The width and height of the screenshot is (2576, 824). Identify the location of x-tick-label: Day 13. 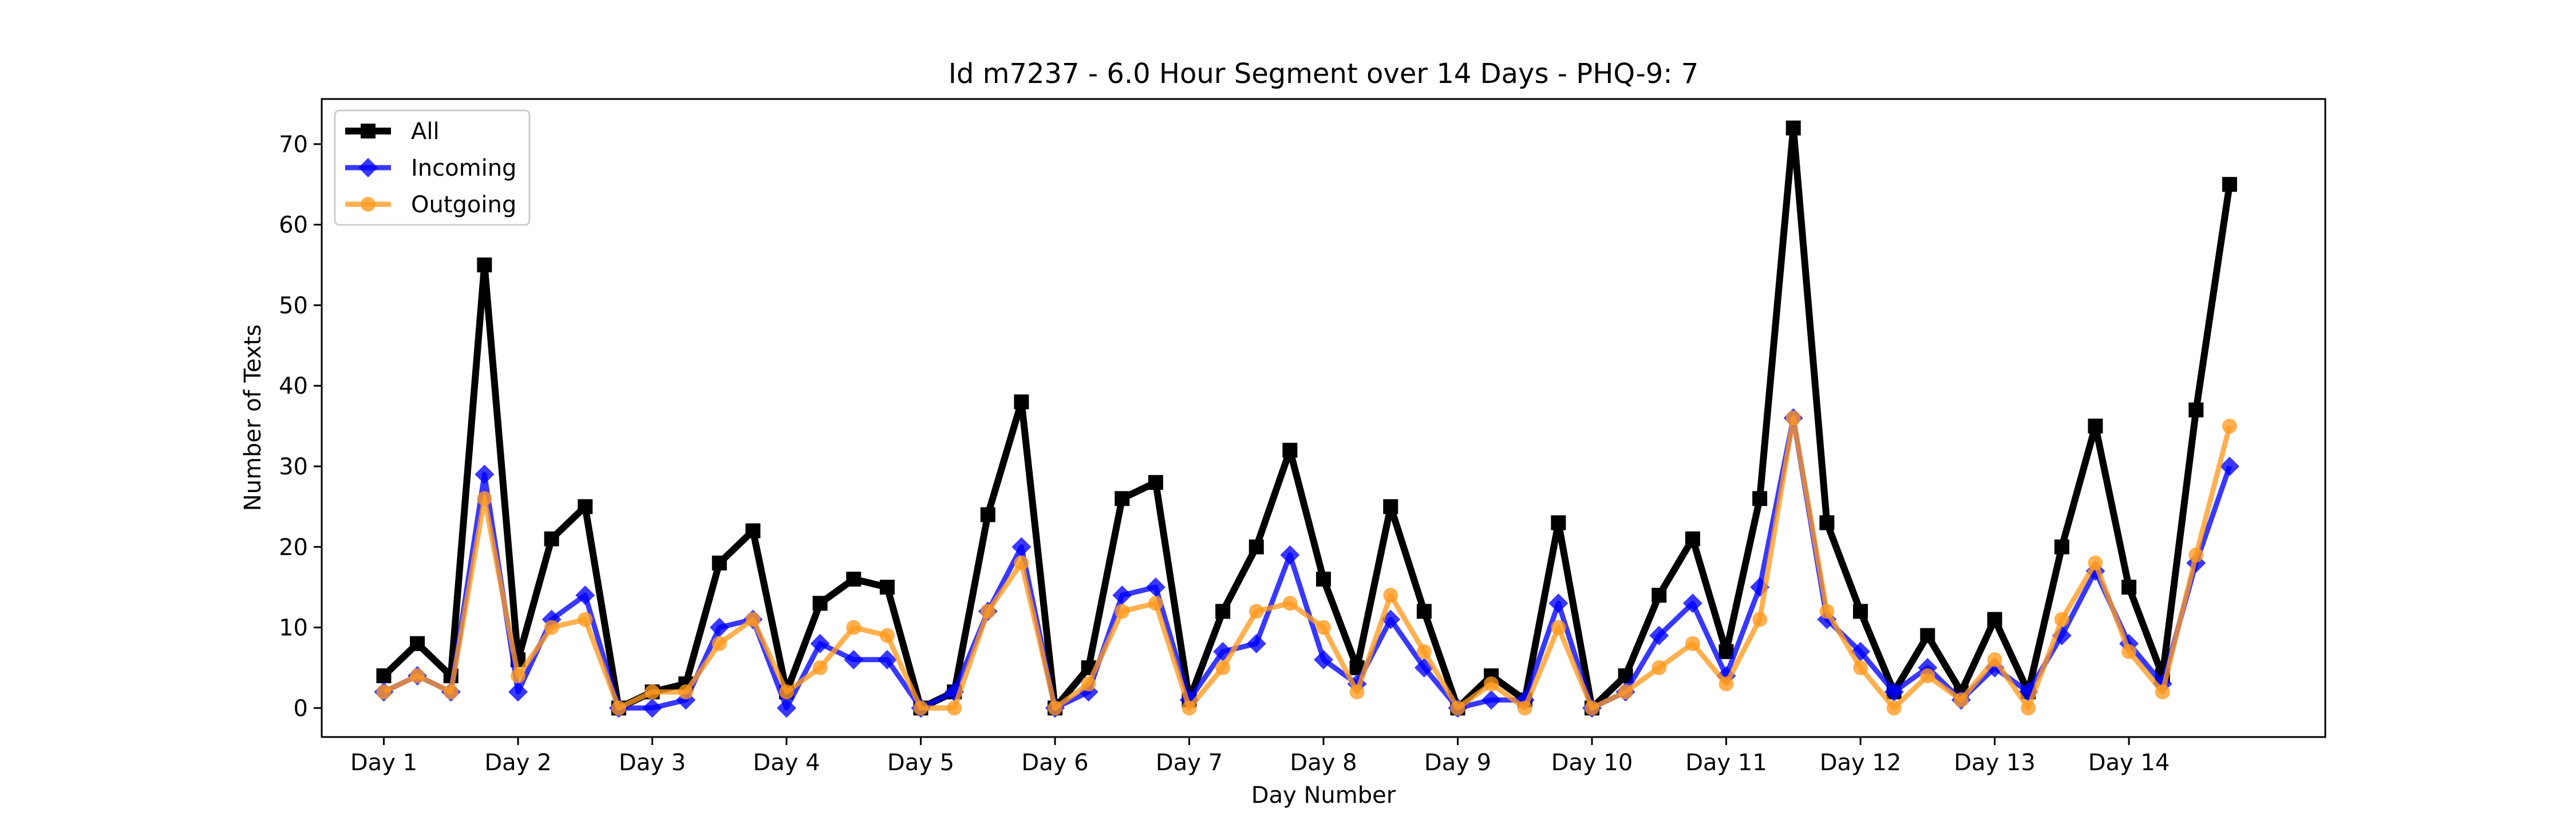
(1995, 763).